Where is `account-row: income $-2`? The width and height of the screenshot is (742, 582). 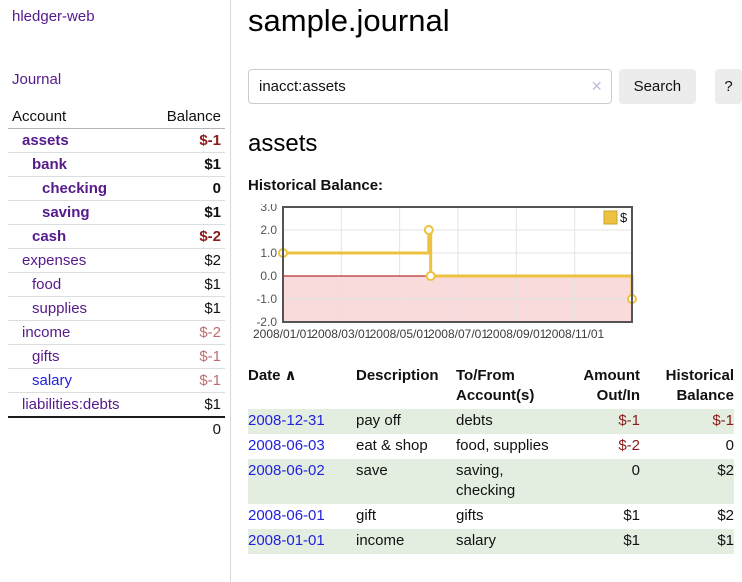 account-row: income $-2 is located at coordinates (116, 332).